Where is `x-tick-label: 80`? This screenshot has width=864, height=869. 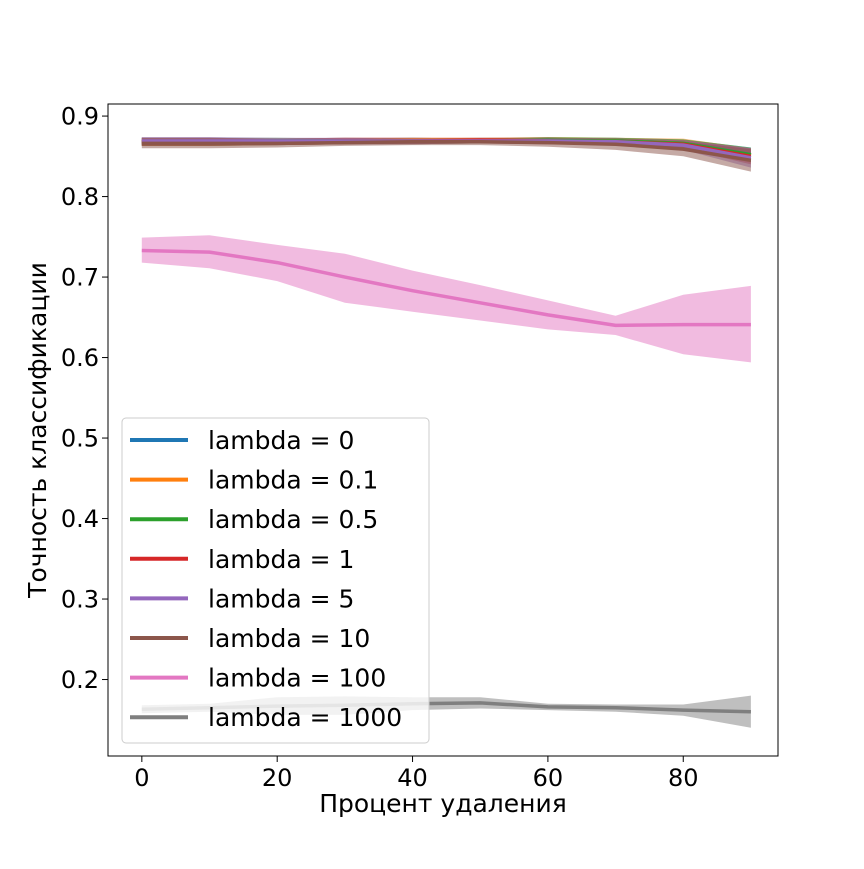
x-tick-label: 80 is located at coordinates (683, 778).